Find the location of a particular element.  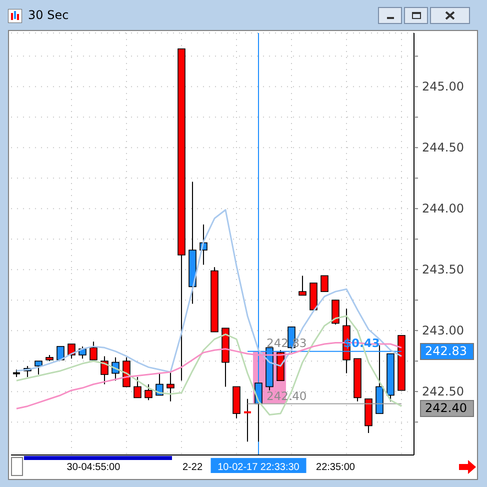

y-tick-label: 244.50 is located at coordinates (443, 147).